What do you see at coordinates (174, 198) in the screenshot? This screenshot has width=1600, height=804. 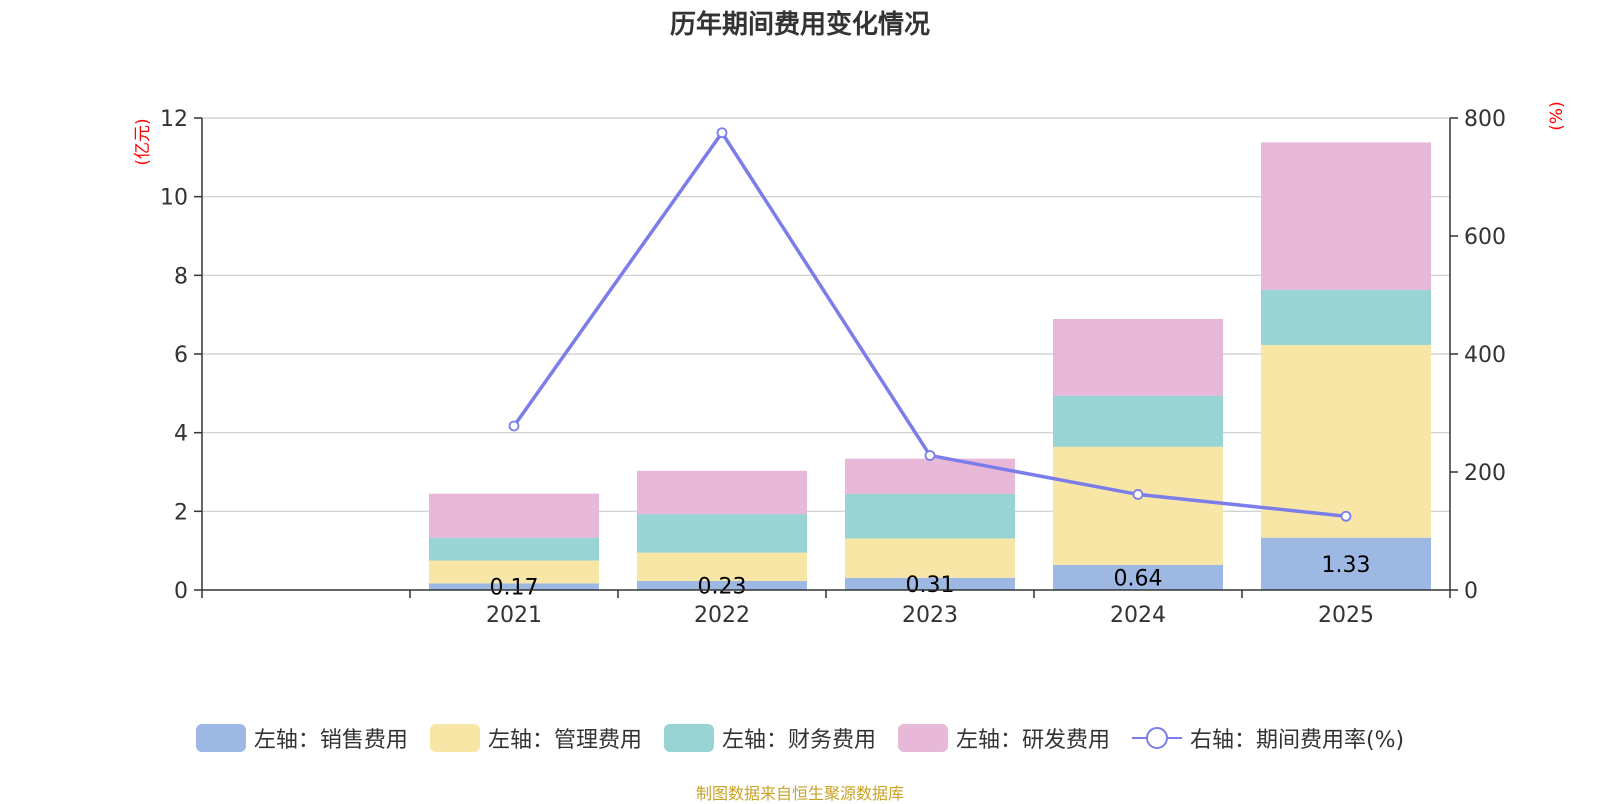 I see `y-left-tick-label: 10` at bounding box center [174, 198].